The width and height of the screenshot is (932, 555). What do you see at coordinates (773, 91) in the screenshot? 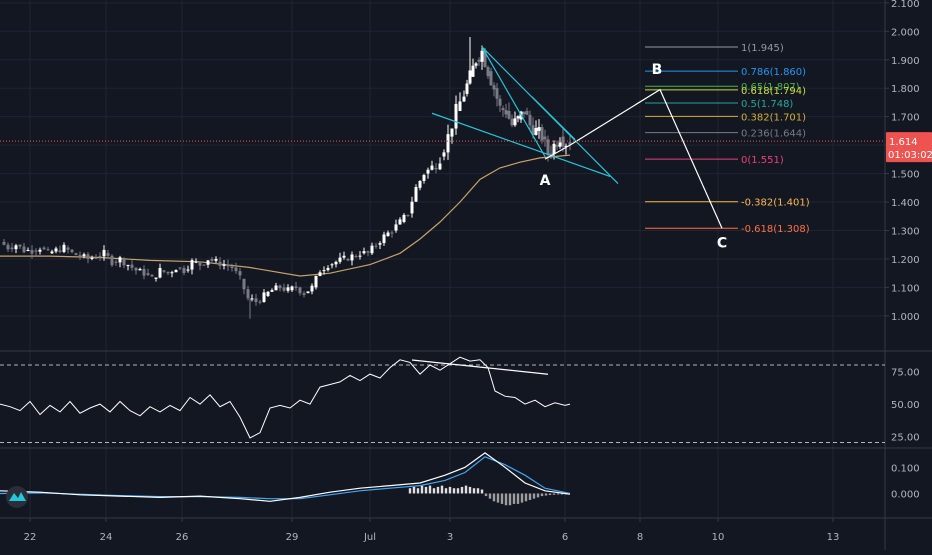
I see `fib-level-label: 0.618(1.794)` at bounding box center [773, 91].